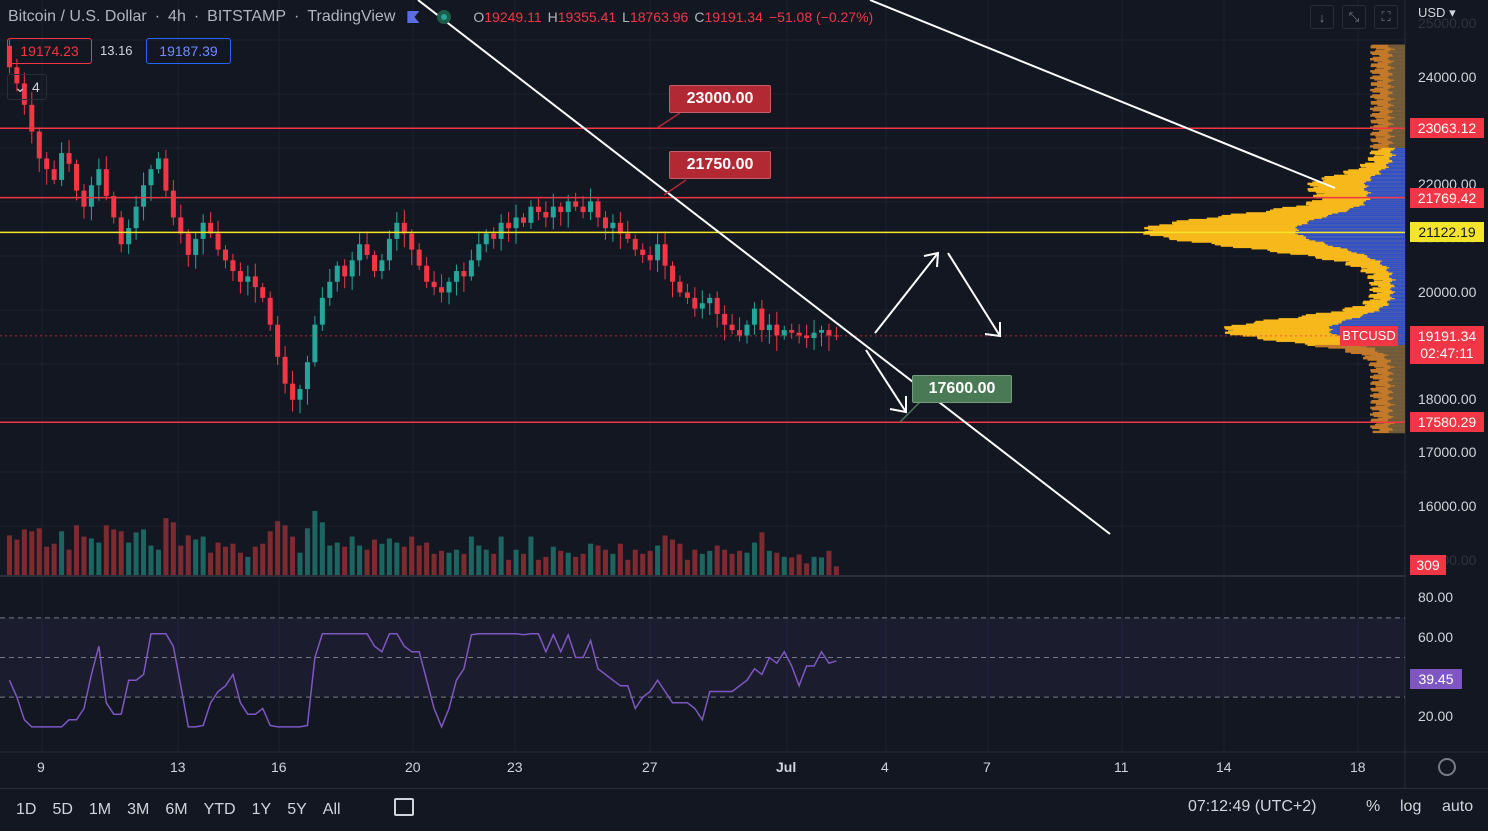 This screenshot has height=831, width=1488. I want to click on scenario-arrow-down, so click(974, 294).